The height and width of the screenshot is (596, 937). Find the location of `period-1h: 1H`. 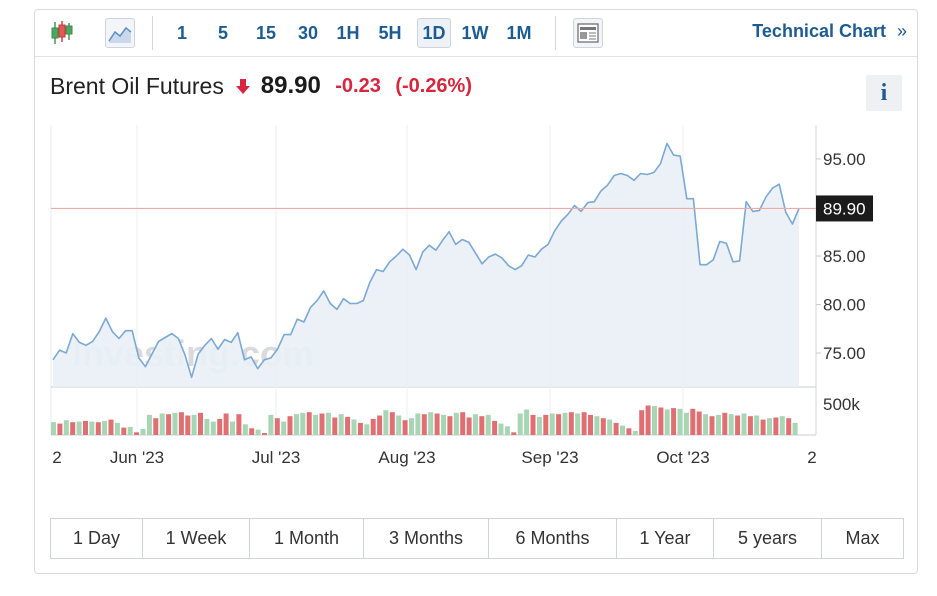

period-1h: 1H is located at coordinates (348, 33).